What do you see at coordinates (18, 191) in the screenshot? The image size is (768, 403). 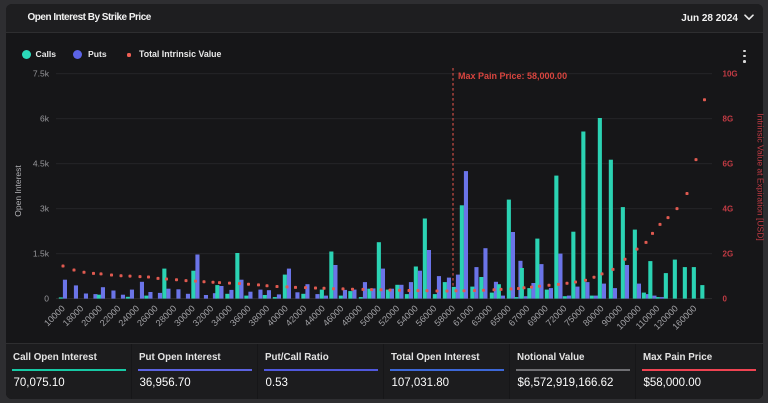 I see `svg-text: Open Interest` at bounding box center [18, 191].